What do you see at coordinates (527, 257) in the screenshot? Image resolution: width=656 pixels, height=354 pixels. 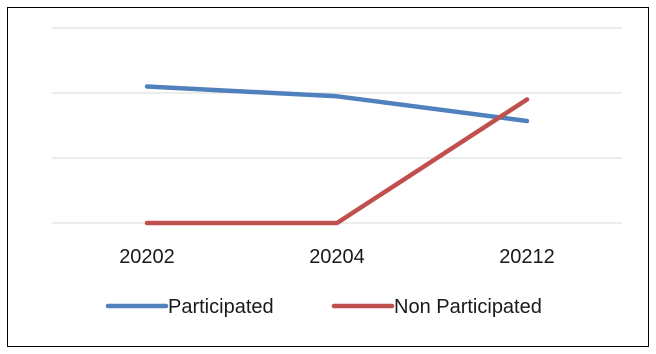 I see `x-tick-label: 20212` at bounding box center [527, 257].